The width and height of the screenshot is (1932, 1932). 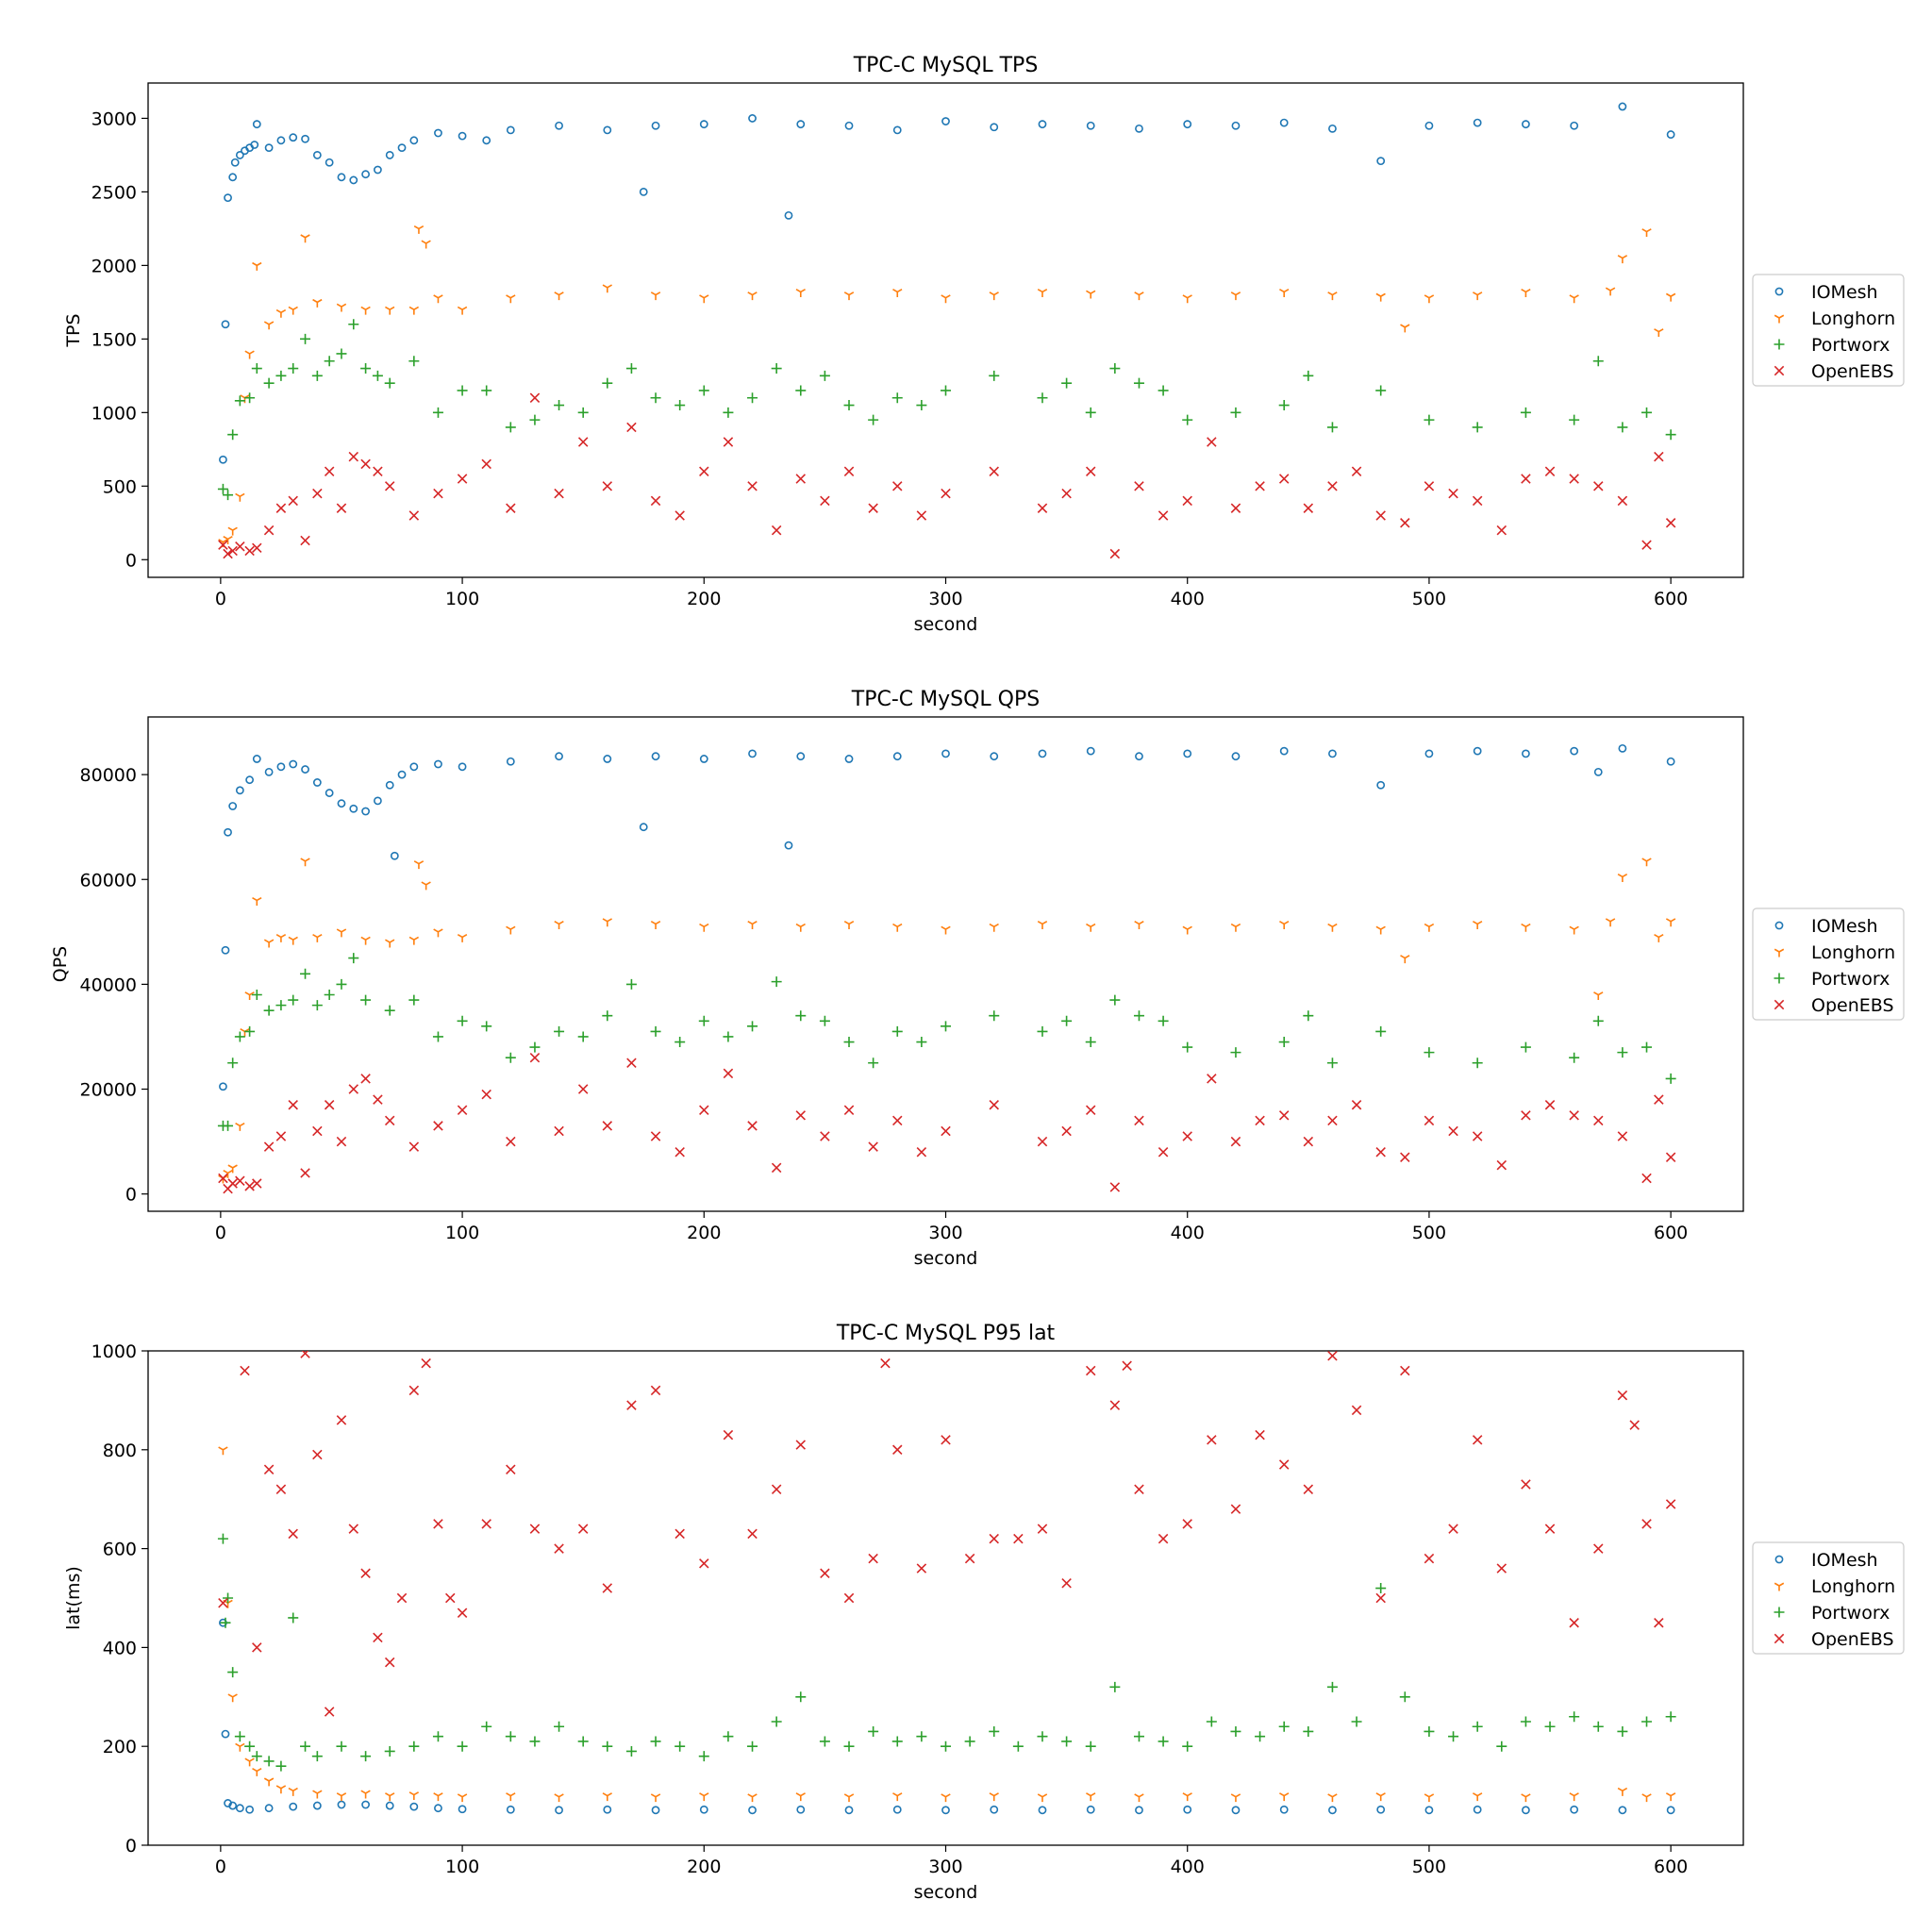 I want to click on series-portworx, so click(x=947, y=1042).